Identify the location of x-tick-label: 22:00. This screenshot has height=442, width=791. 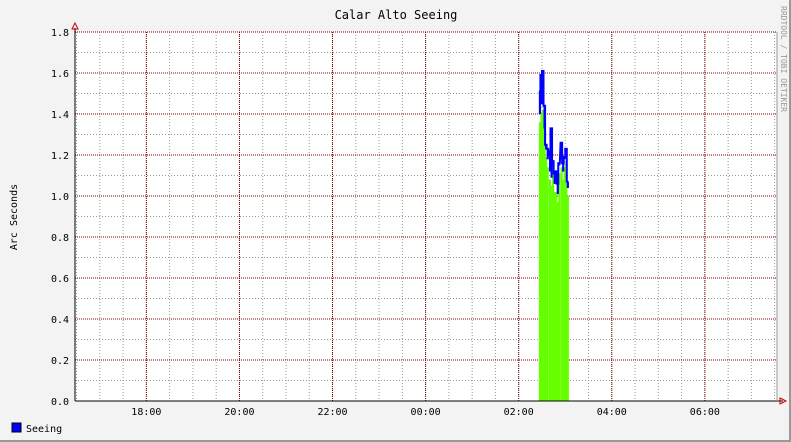
(332, 412).